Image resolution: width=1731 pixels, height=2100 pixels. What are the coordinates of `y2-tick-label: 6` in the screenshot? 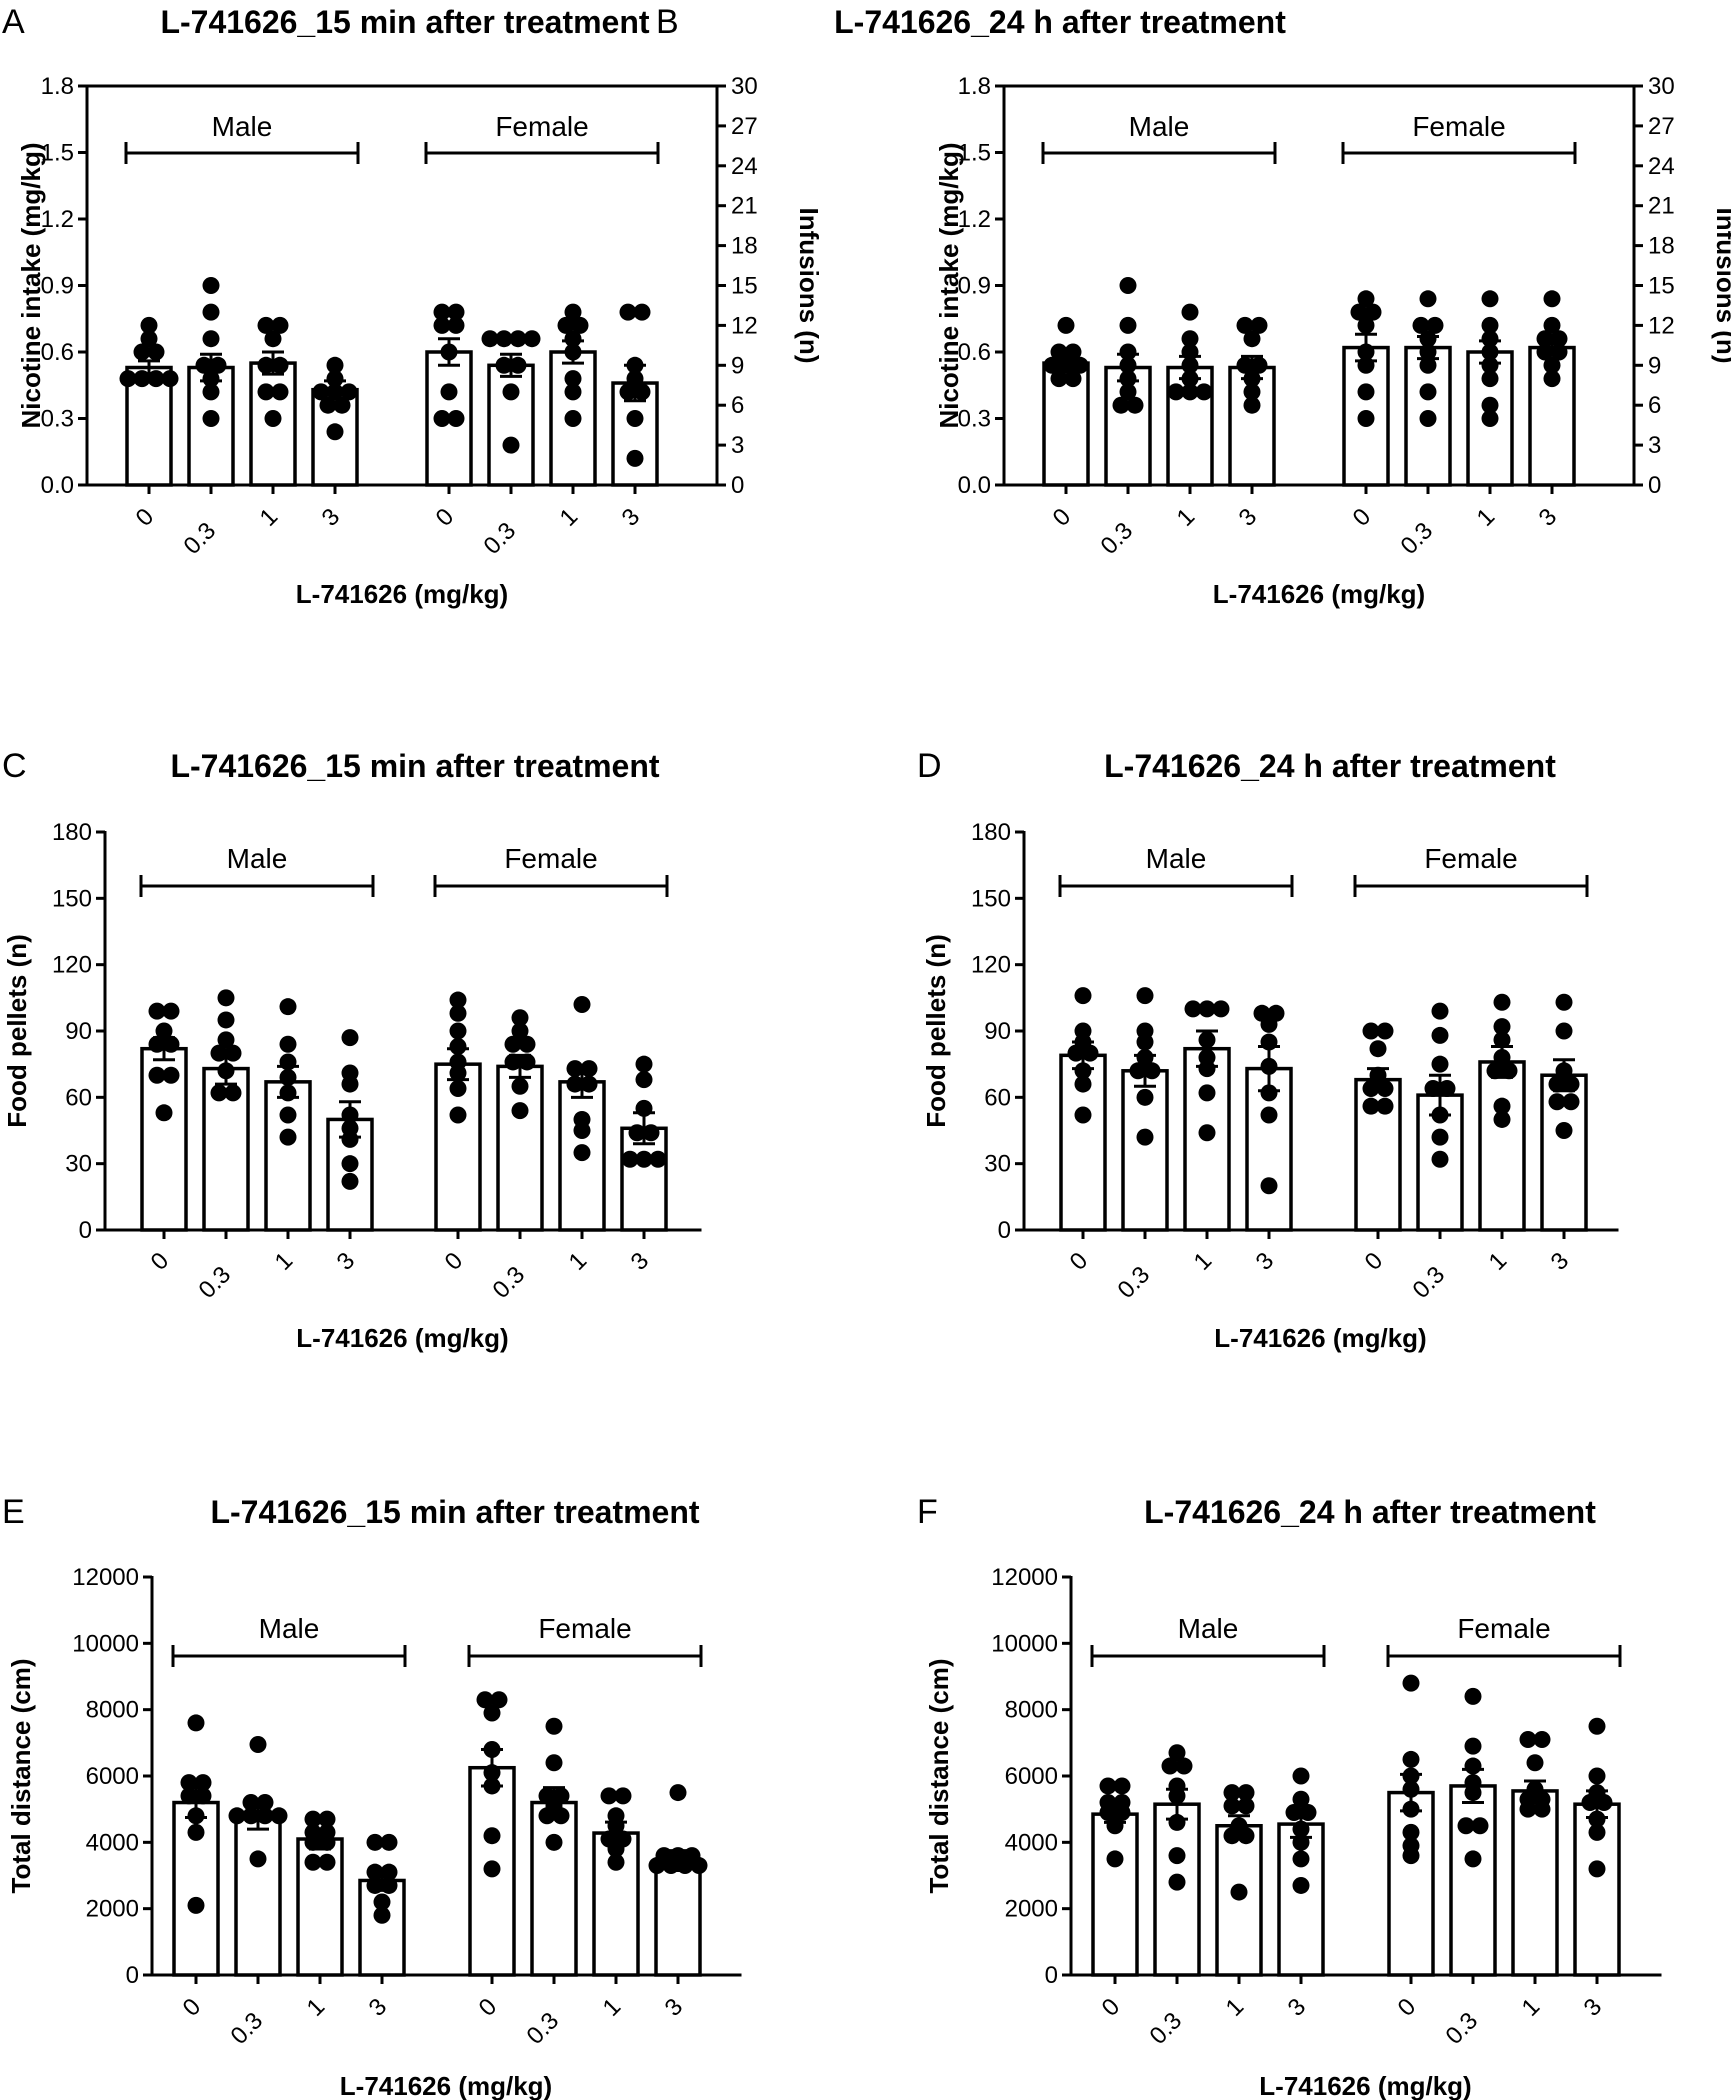 It's located at (737, 405).